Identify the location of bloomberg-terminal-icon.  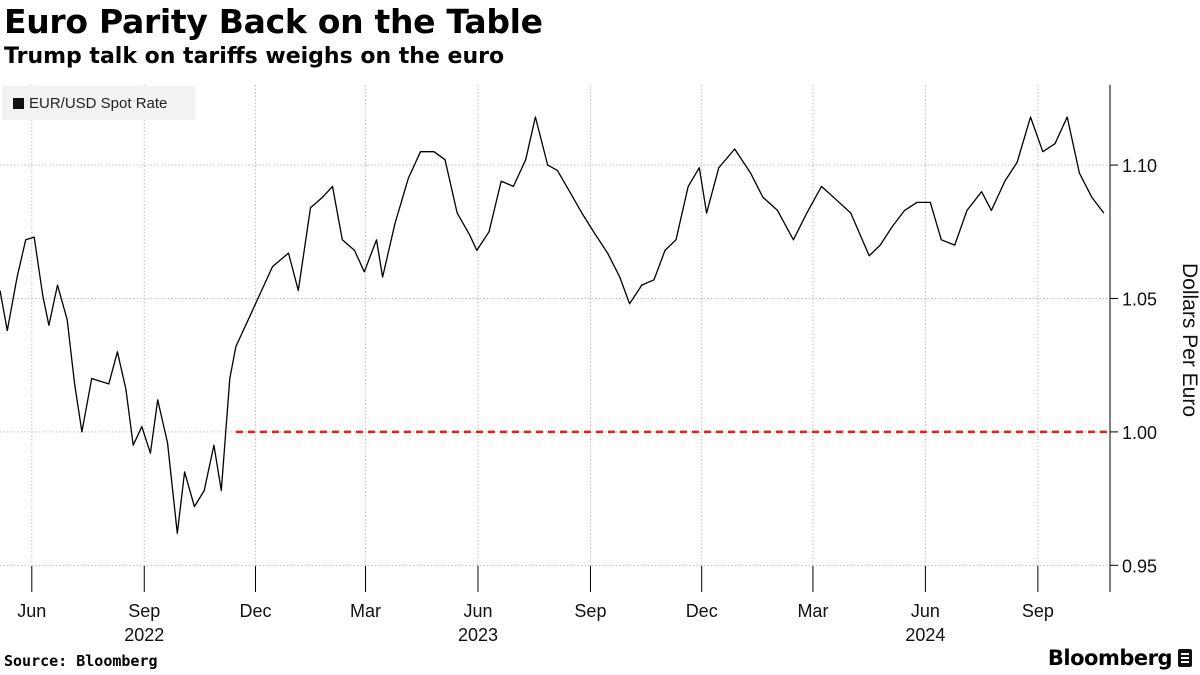
(1185, 658).